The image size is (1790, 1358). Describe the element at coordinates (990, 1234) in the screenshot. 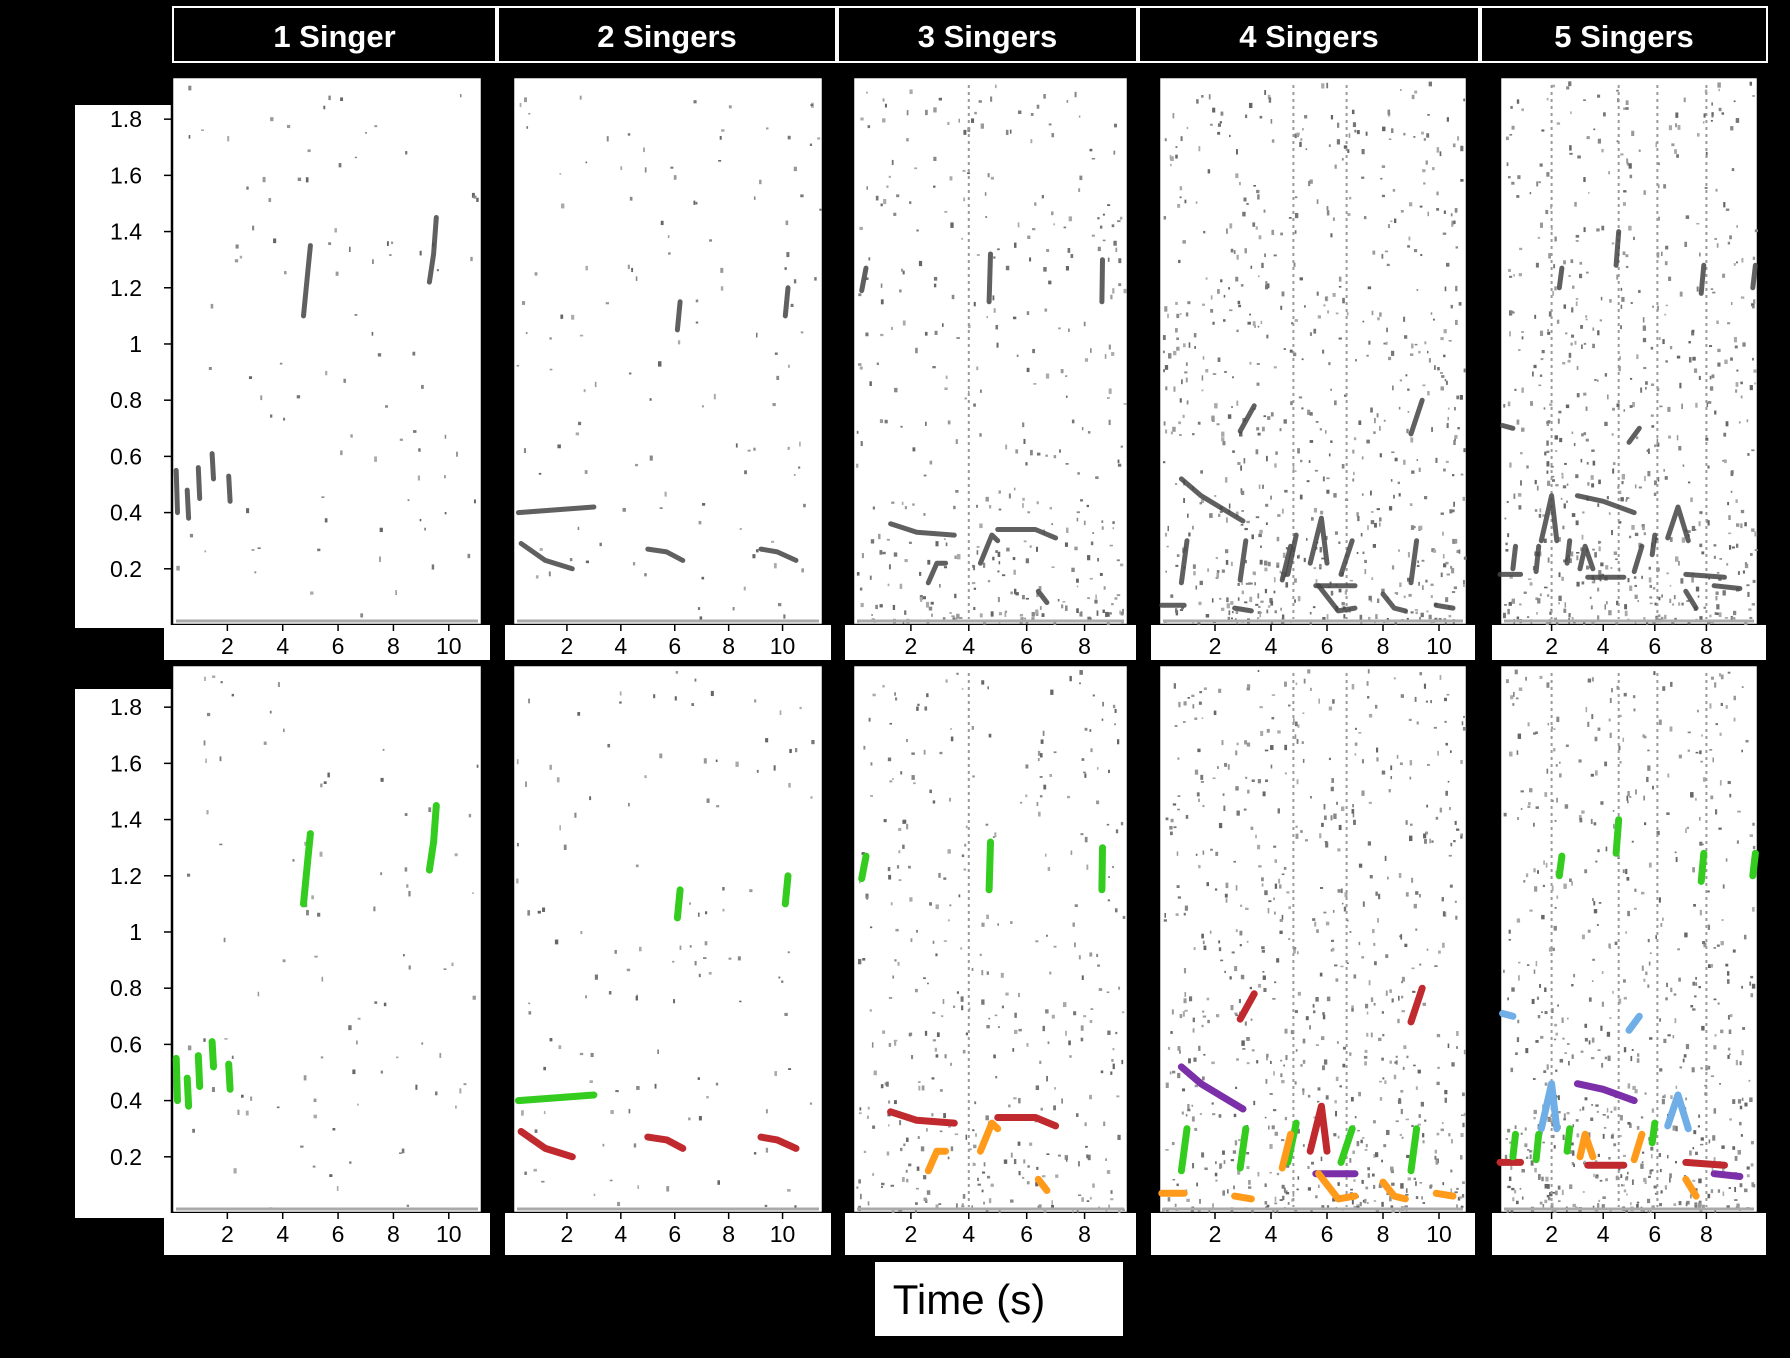

I see `x-axis-strip` at that location.